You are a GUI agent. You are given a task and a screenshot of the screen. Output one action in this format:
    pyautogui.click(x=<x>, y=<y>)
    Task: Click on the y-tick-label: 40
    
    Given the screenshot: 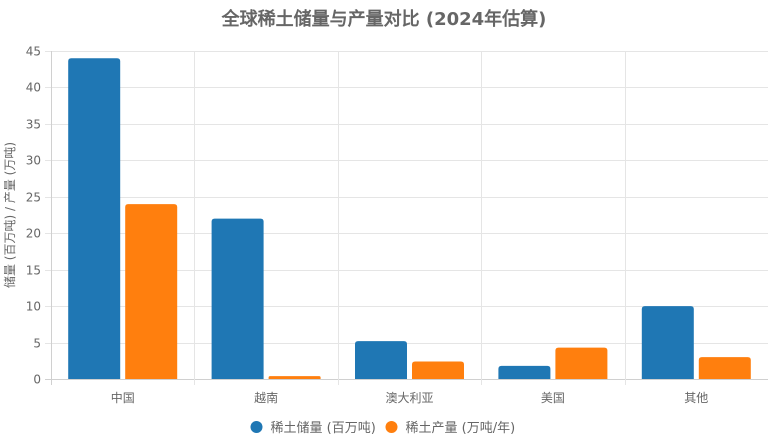 What is the action you would take?
    pyautogui.click(x=33, y=88)
    